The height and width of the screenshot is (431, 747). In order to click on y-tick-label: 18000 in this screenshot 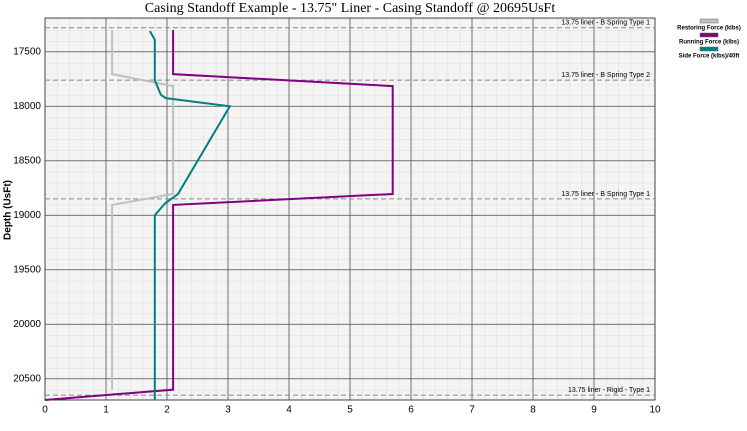, I will do `click(27, 106)`.